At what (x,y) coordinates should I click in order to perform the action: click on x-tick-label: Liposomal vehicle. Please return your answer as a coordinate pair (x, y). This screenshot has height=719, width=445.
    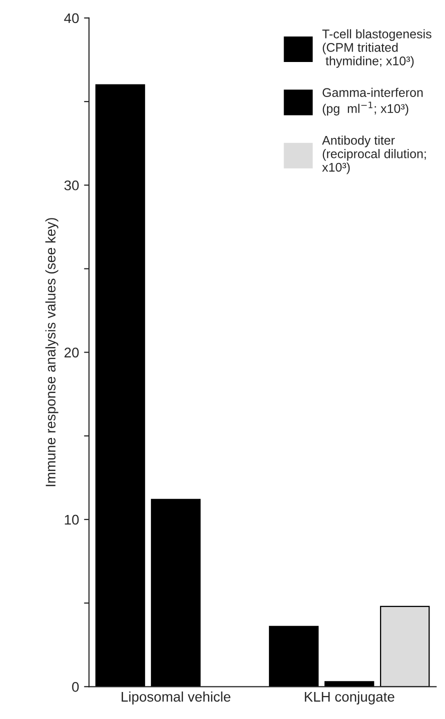
    Looking at the image, I should click on (176, 698).